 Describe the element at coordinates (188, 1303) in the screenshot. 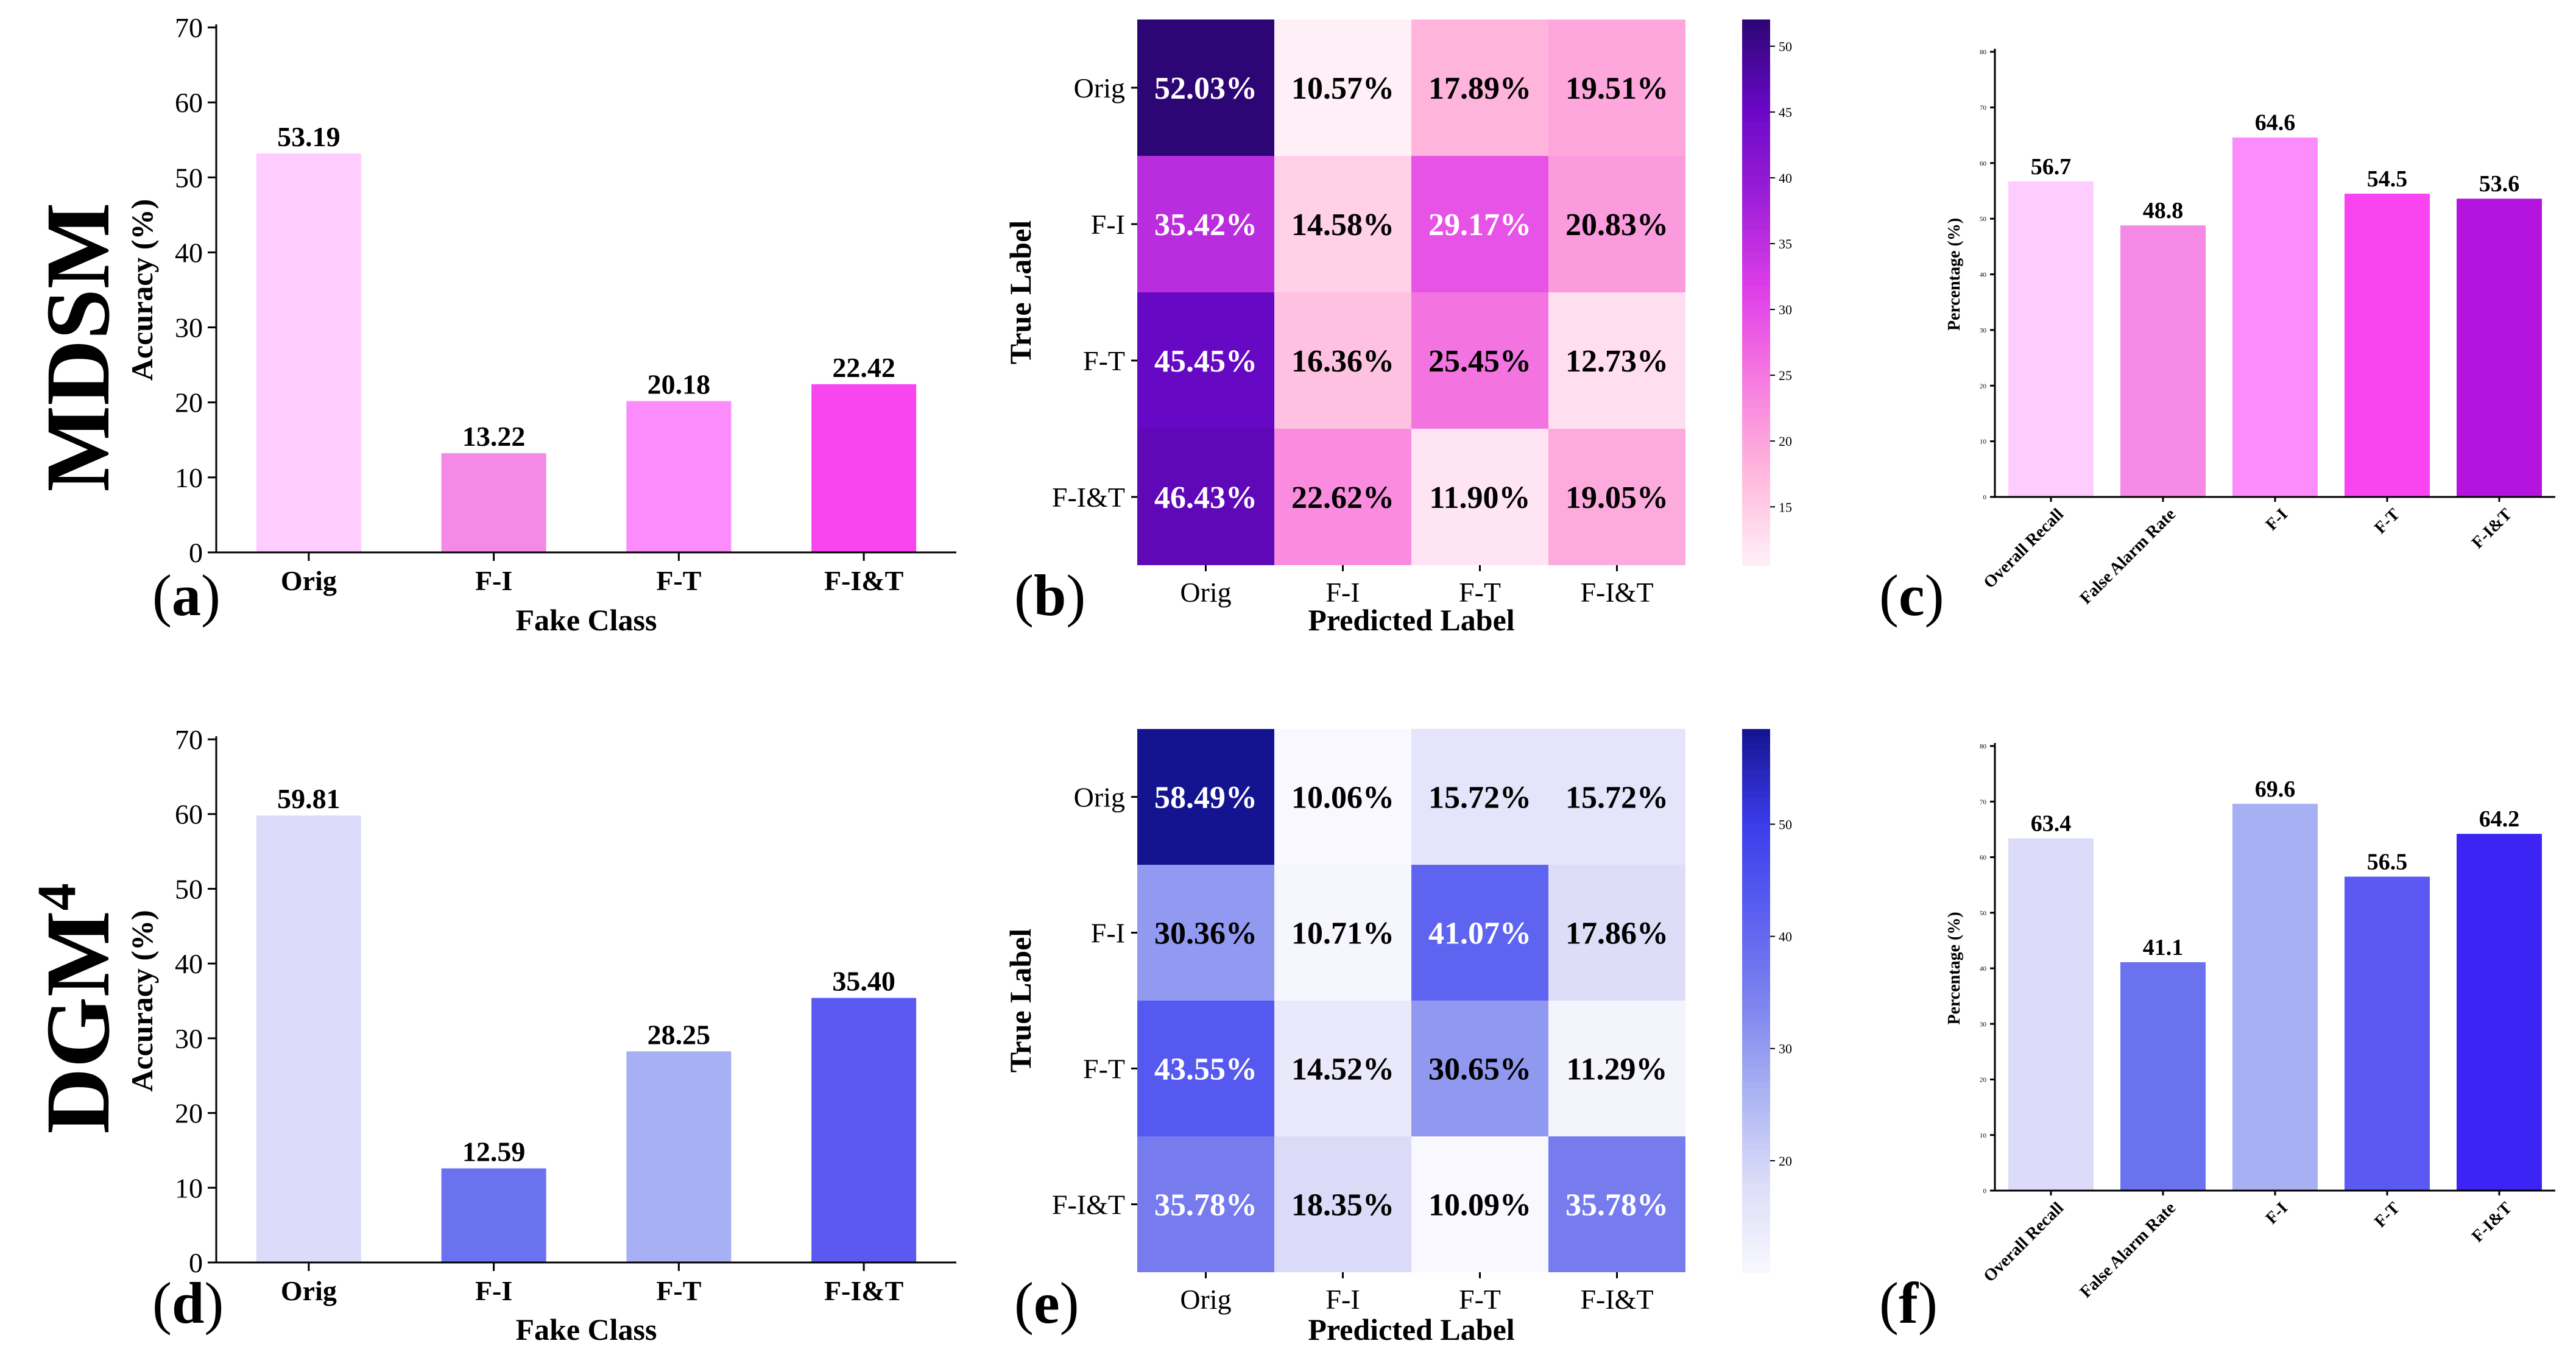

I see `panel-label-d: (d)` at that location.